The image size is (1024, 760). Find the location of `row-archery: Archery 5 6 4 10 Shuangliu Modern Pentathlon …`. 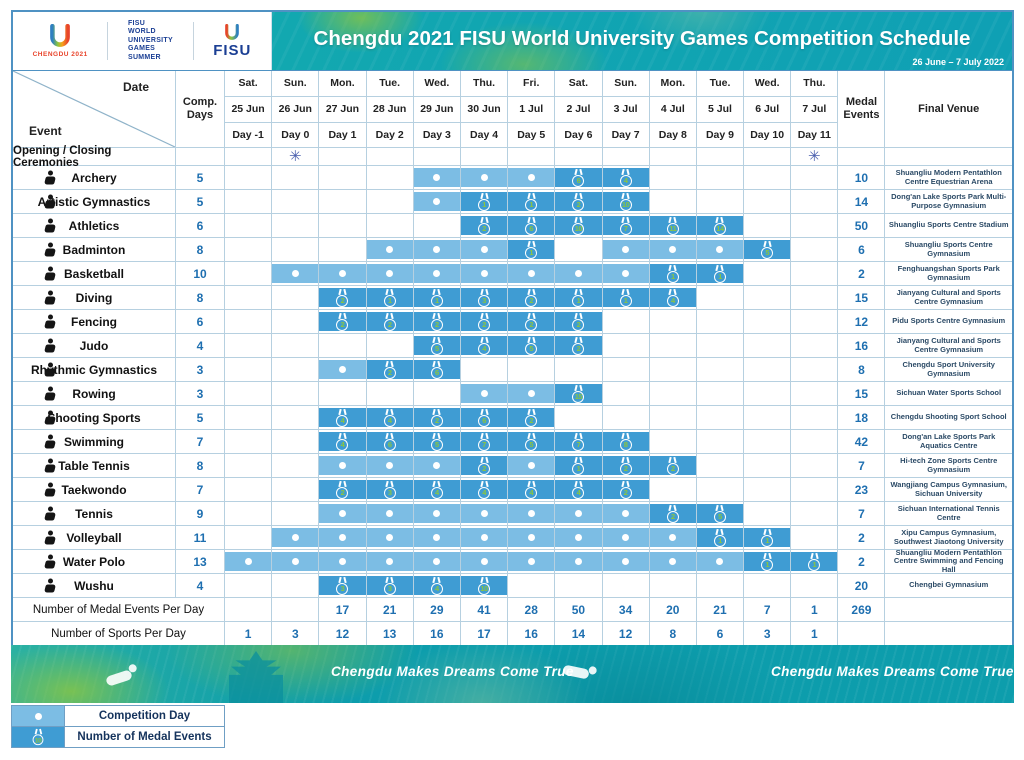

row-archery: Archery 5 6 4 10 Shuangliu Modern Pentathlon … is located at coordinates (512, 178).